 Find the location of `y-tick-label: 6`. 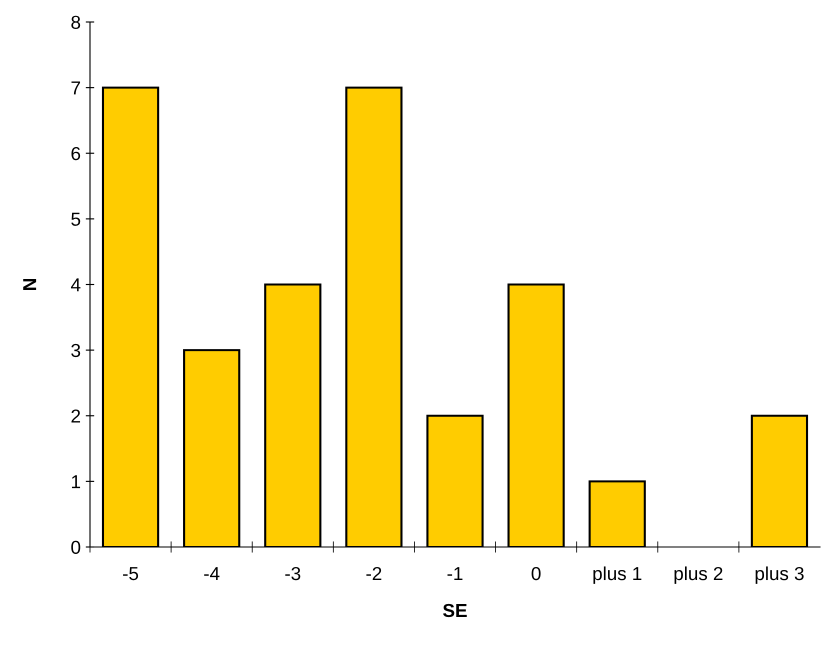

y-tick-label: 6 is located at coordinates (76, 153).